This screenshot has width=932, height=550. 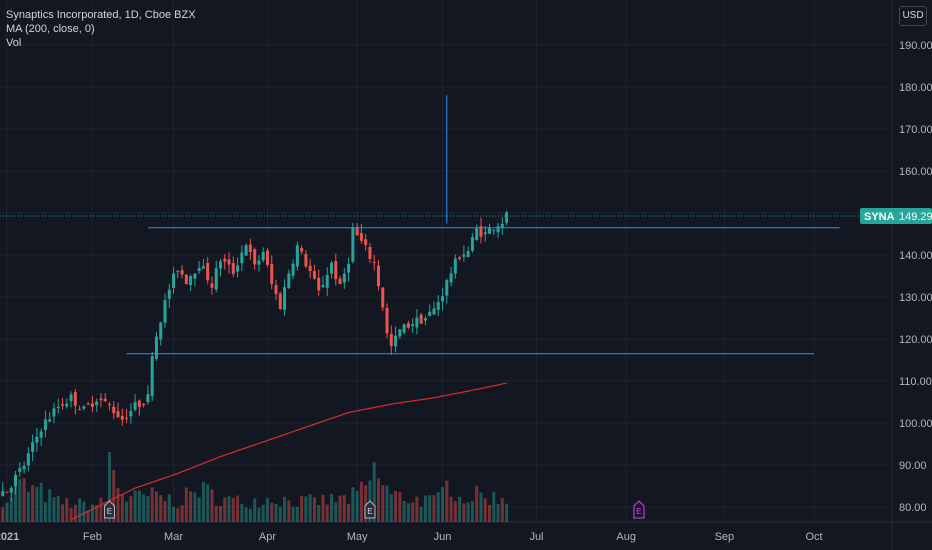 What do you see at coordinates (92, 537) in the screenshot?
I see `x-tick-label: Feb` at bounding box center [92, 537].